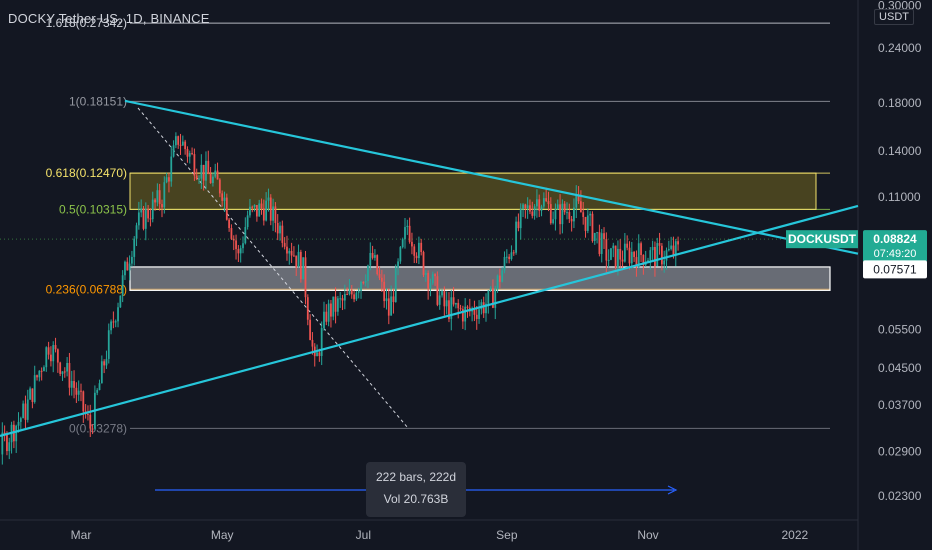 The image size is (932, 550). Describe the element at coordinates (86, 23) in the screenshot. I see `fib-level-label: 1.618(0.27342)` at that location.